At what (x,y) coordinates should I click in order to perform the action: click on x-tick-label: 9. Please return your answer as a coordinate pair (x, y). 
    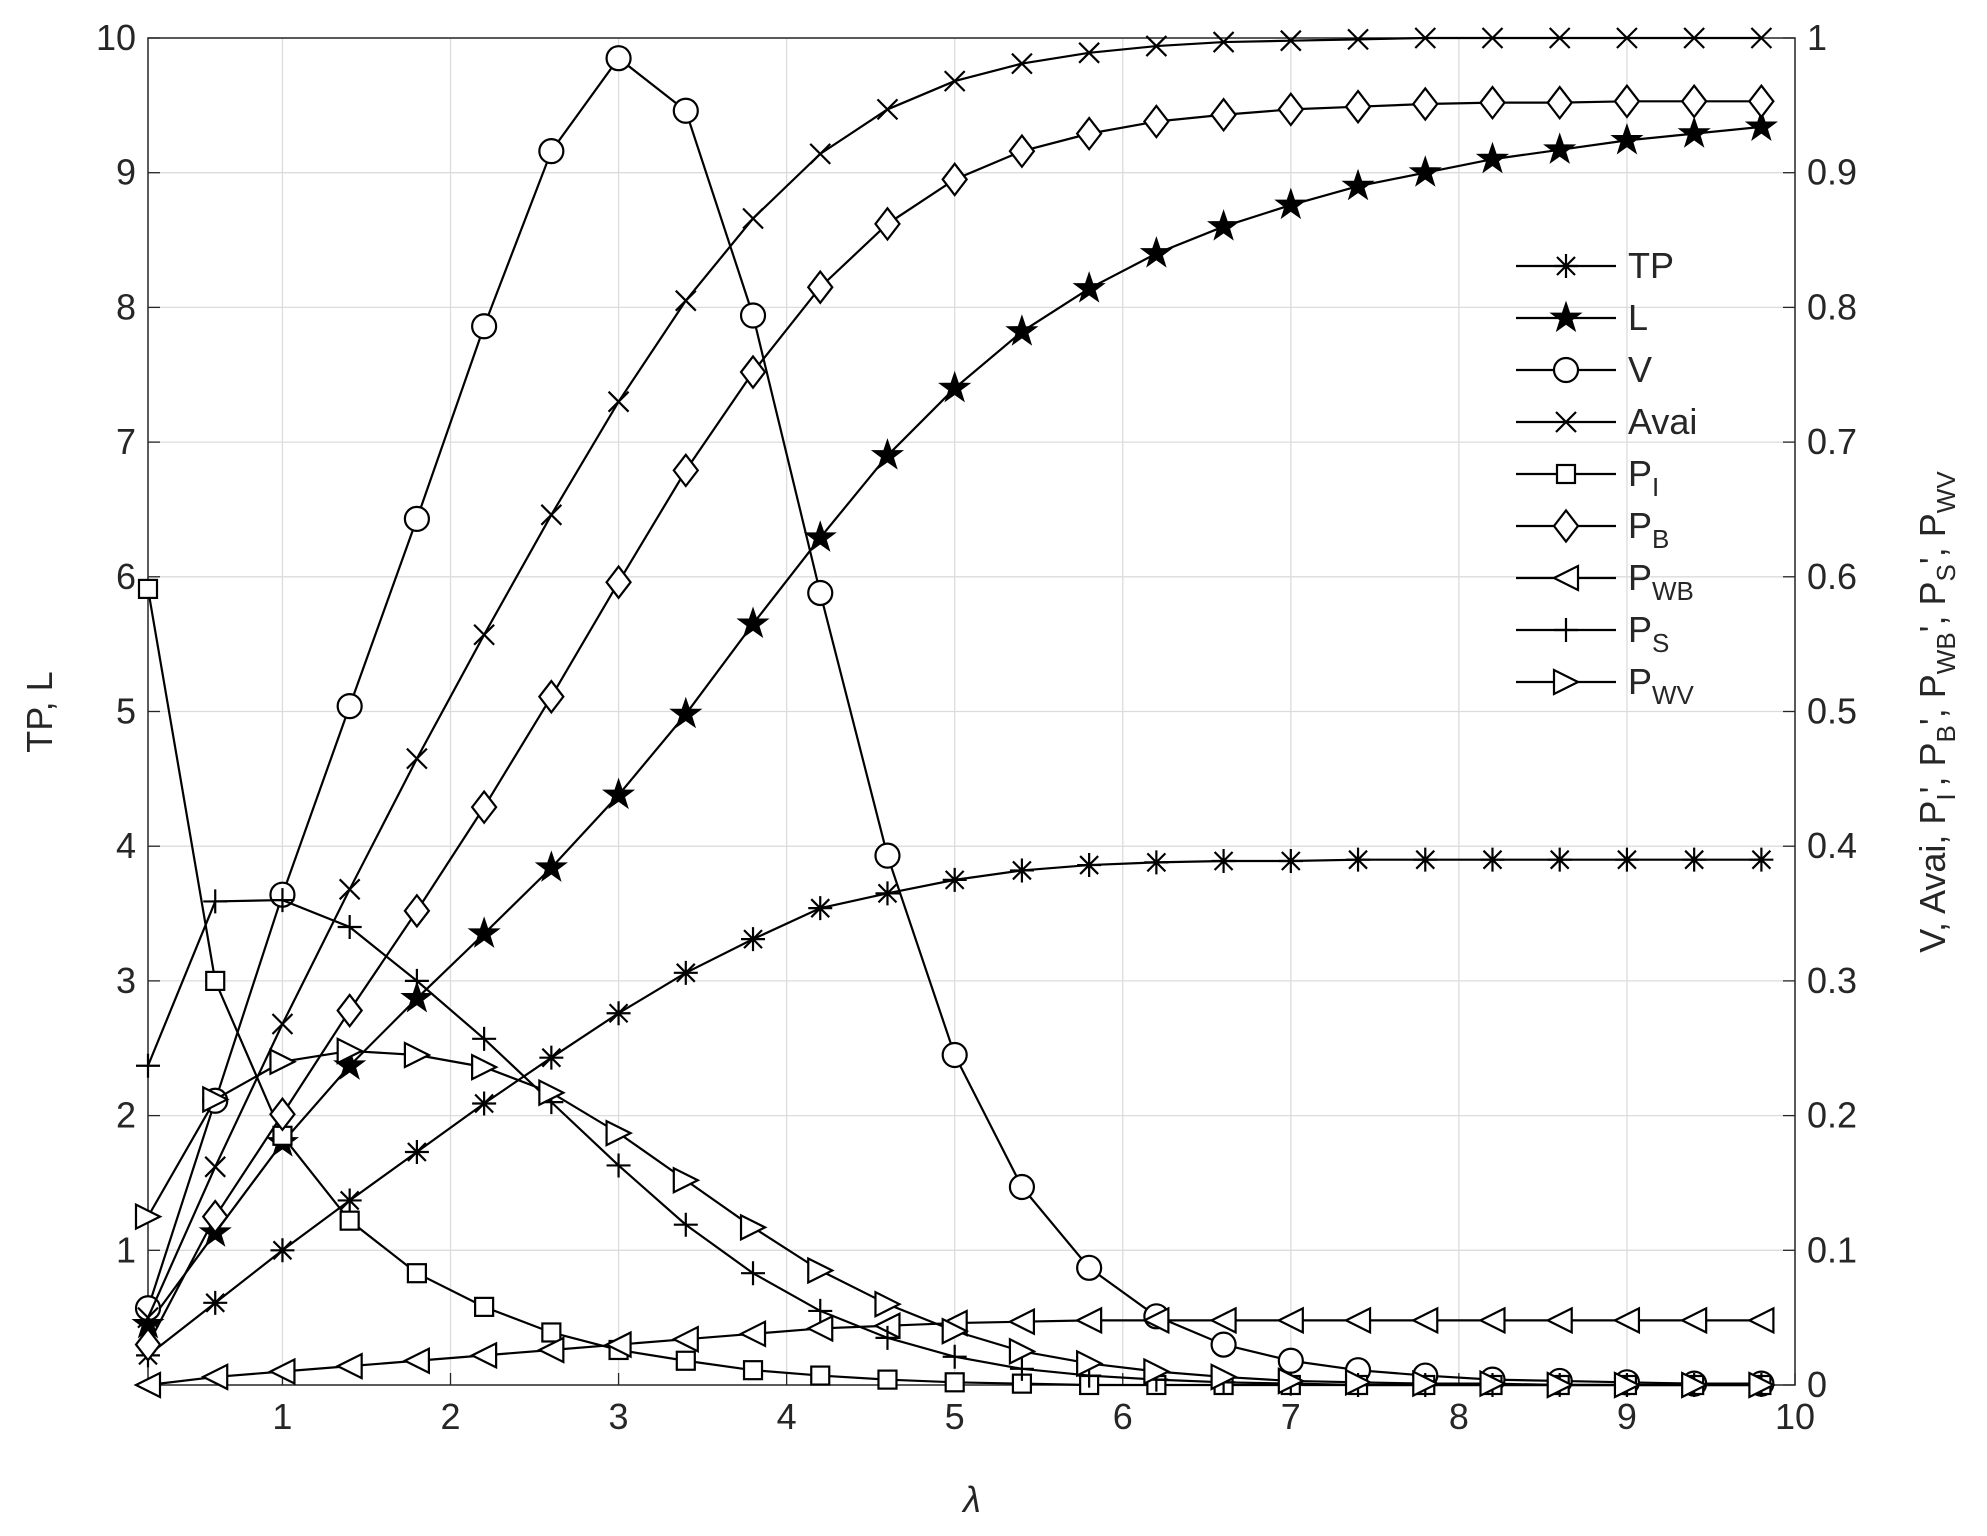
    Looking at the image, I should click on (1627, 1416).